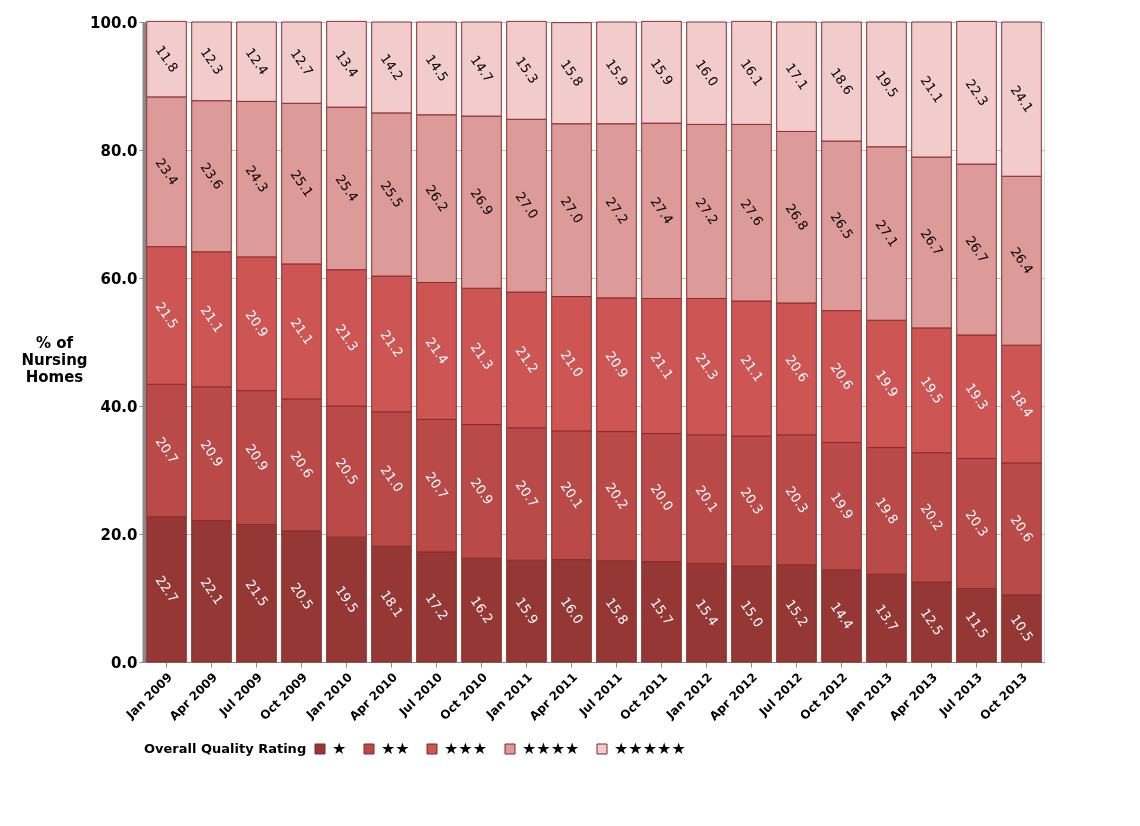 This screenshot has height=826, width=1140. I want to click on legend-label: ★★★★, so click(551, 748).